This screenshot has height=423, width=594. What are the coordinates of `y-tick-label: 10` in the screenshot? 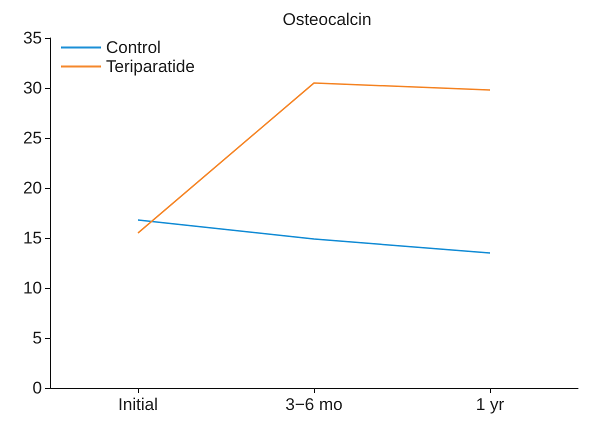 It's located at (32, 288).